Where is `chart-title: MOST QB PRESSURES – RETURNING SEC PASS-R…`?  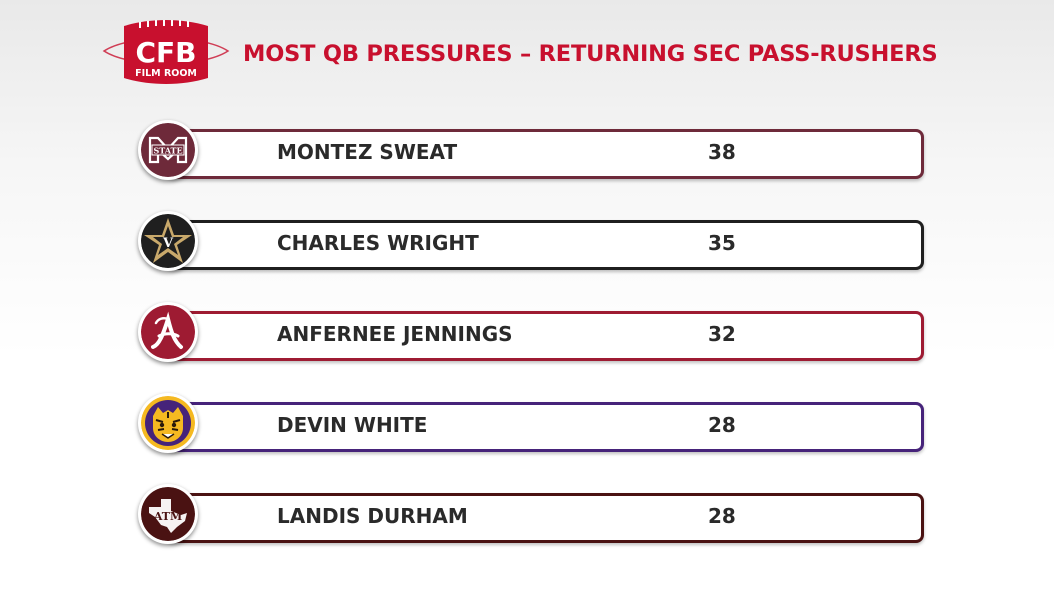 chart-title: MOST QB PRESSURES – RETURNING SEC PASS-R… is located at coordinates (590, 54).